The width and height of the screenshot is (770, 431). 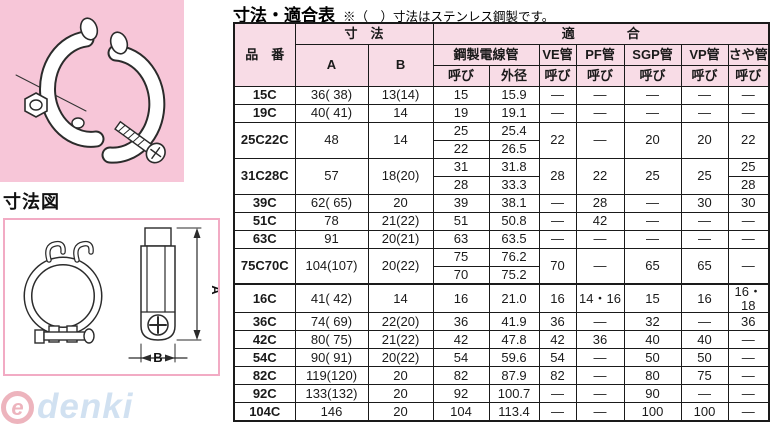 What do you see at coordinates (264, 140) in the screenshot?
I see `cell: 25C22C` at bounding box center [264, 140].